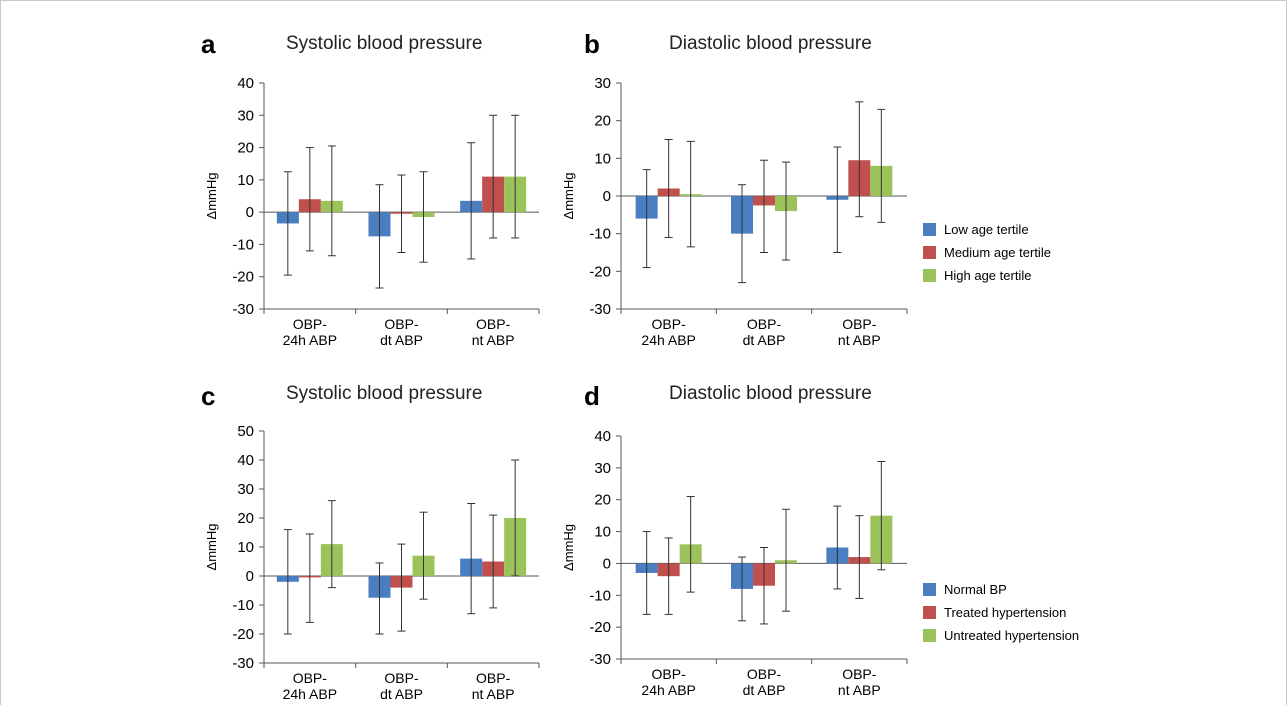 Image resolution: width=1287 pixels, height=706 pixels. What do you see at coordinates (208, 396) in the screenshot?
I see `panel-letter: c` at bounding box center [208, 396].